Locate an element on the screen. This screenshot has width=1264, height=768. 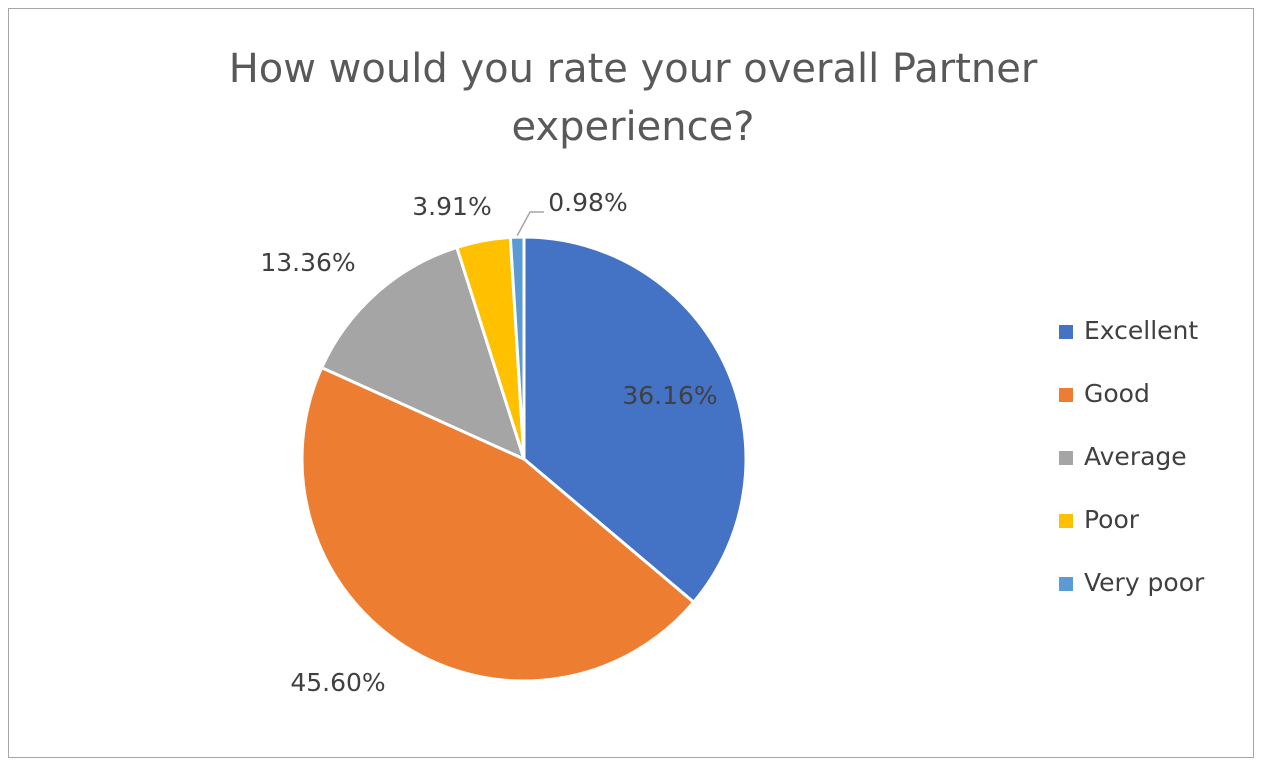
legend-label: Average is located at coordinates (1135, 456).